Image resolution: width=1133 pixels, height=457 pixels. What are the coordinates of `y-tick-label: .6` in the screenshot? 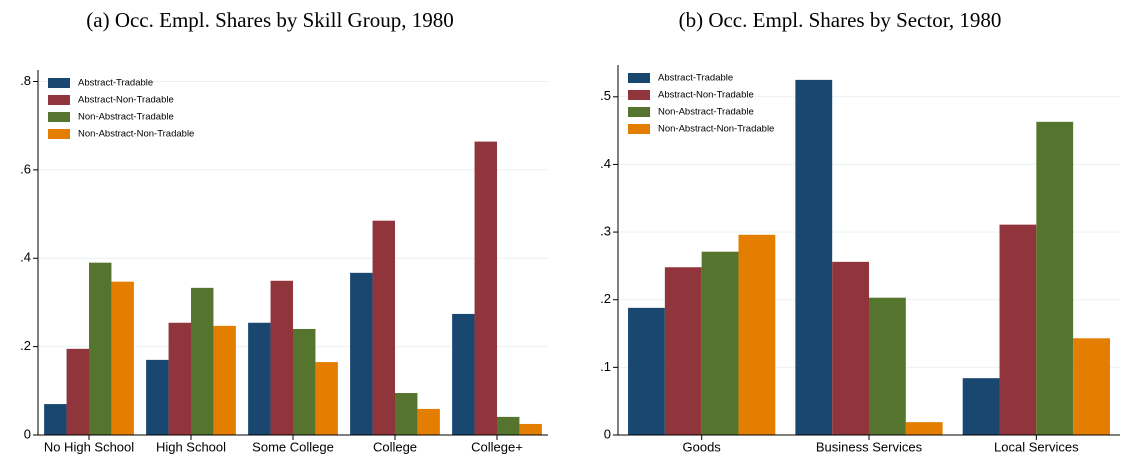 It's located at (25, 168).